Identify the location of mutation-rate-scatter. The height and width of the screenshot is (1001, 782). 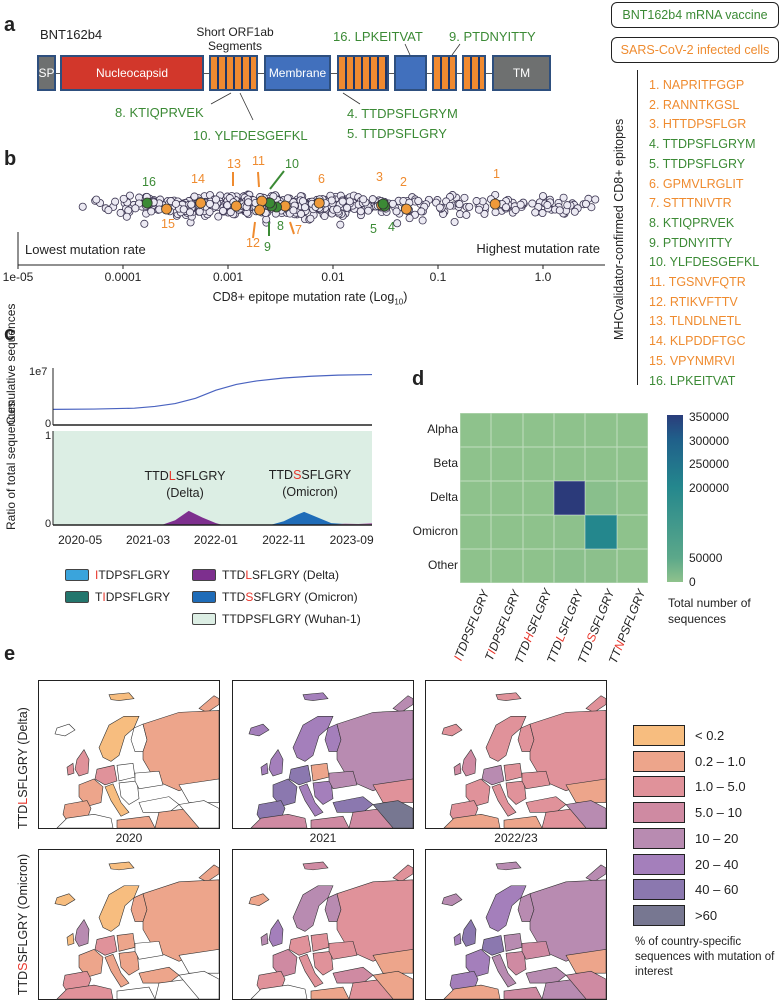
(311, 219).